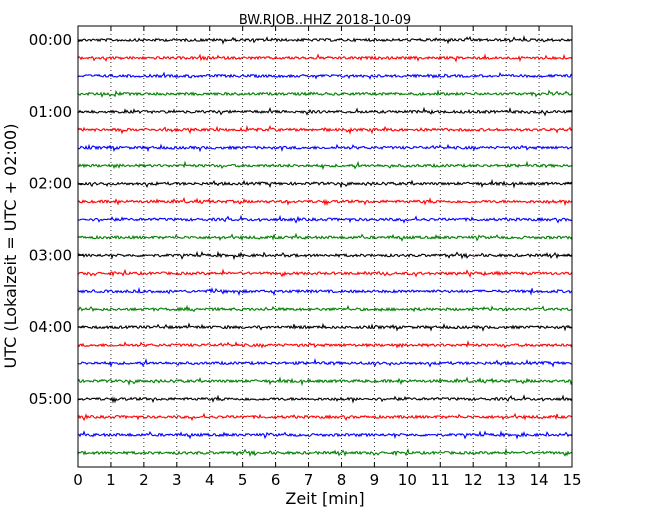 The height and width of the screenshot is (520, 650). Describe the element at coordinates (144, 480) in the screenshot. I see `x-tick-label: 2` at that location.